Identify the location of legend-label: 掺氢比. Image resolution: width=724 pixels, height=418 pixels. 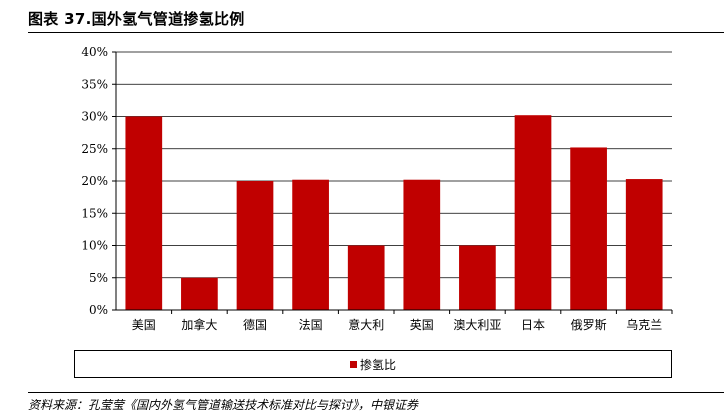
(377, 364).